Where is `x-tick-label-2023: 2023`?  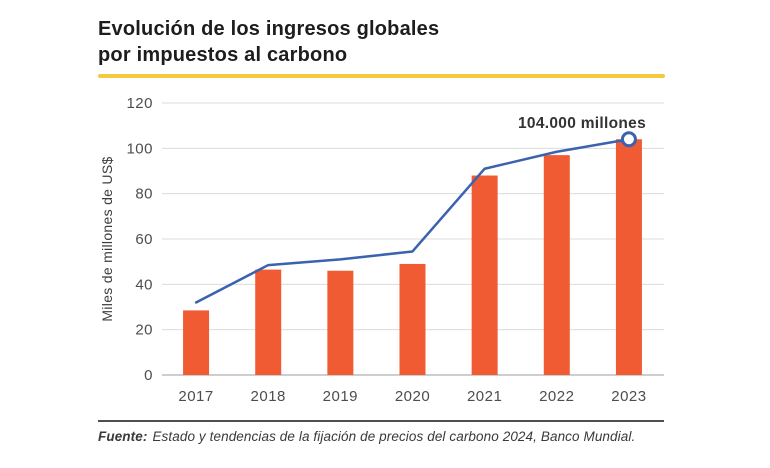 x-tick-label-2023: 2023 is located at coordinates (628, 396).